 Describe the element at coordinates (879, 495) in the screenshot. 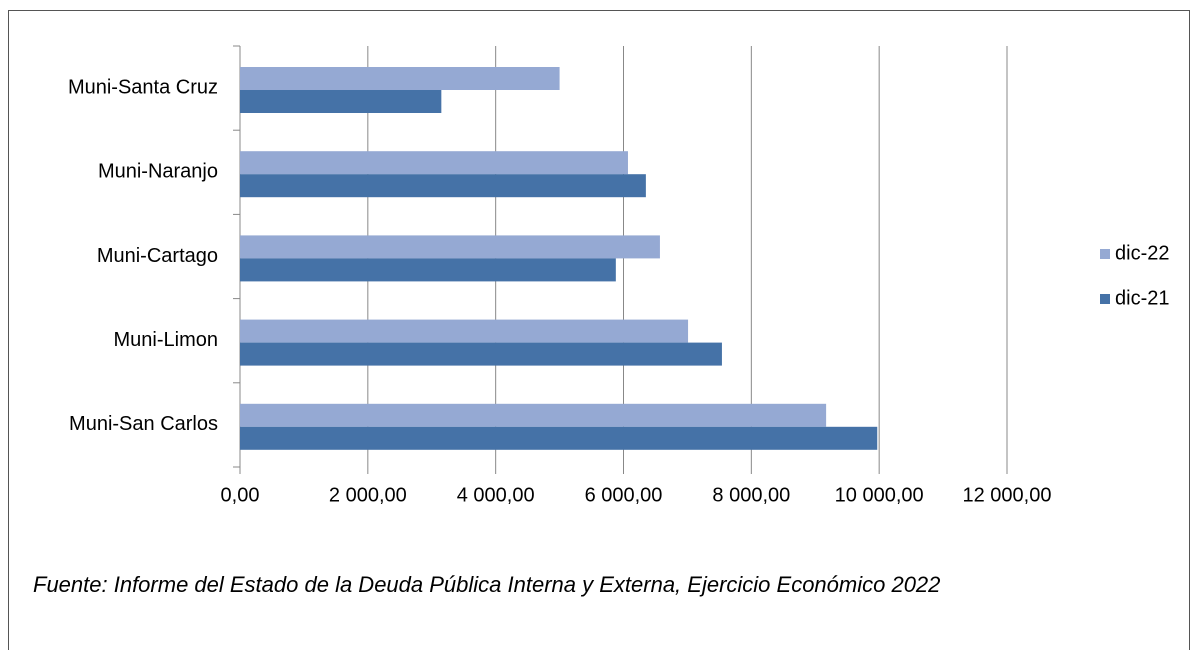

I see `x-tick-label: 10 000,00` at that location.